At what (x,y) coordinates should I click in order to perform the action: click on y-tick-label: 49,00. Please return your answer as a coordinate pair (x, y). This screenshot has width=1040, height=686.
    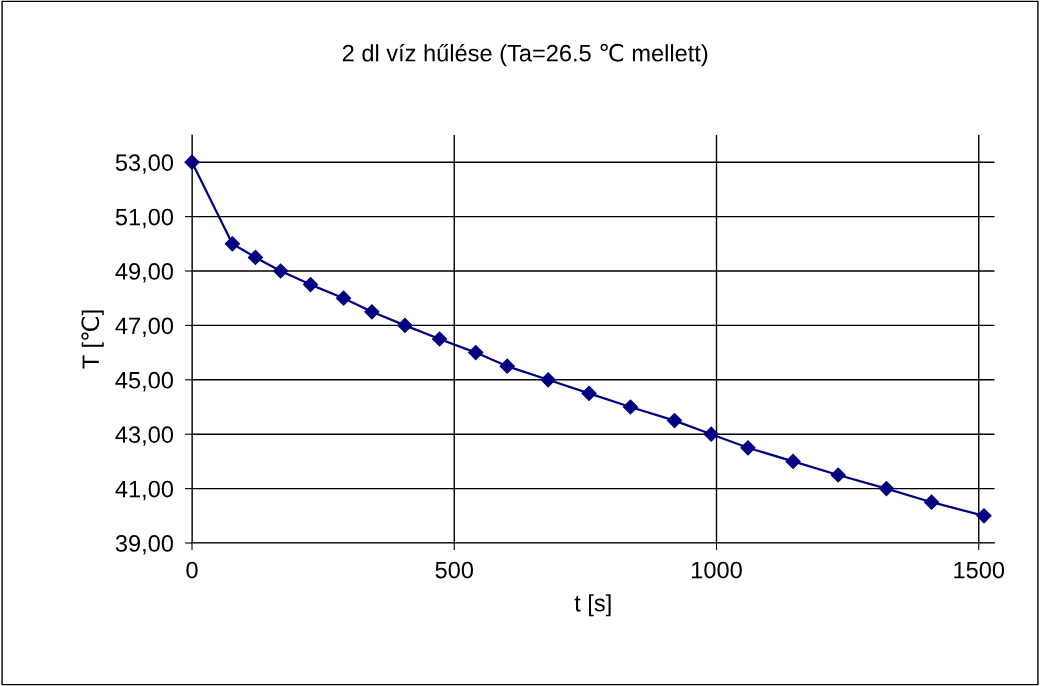
    Looking at the image, I should click on (144, 273).